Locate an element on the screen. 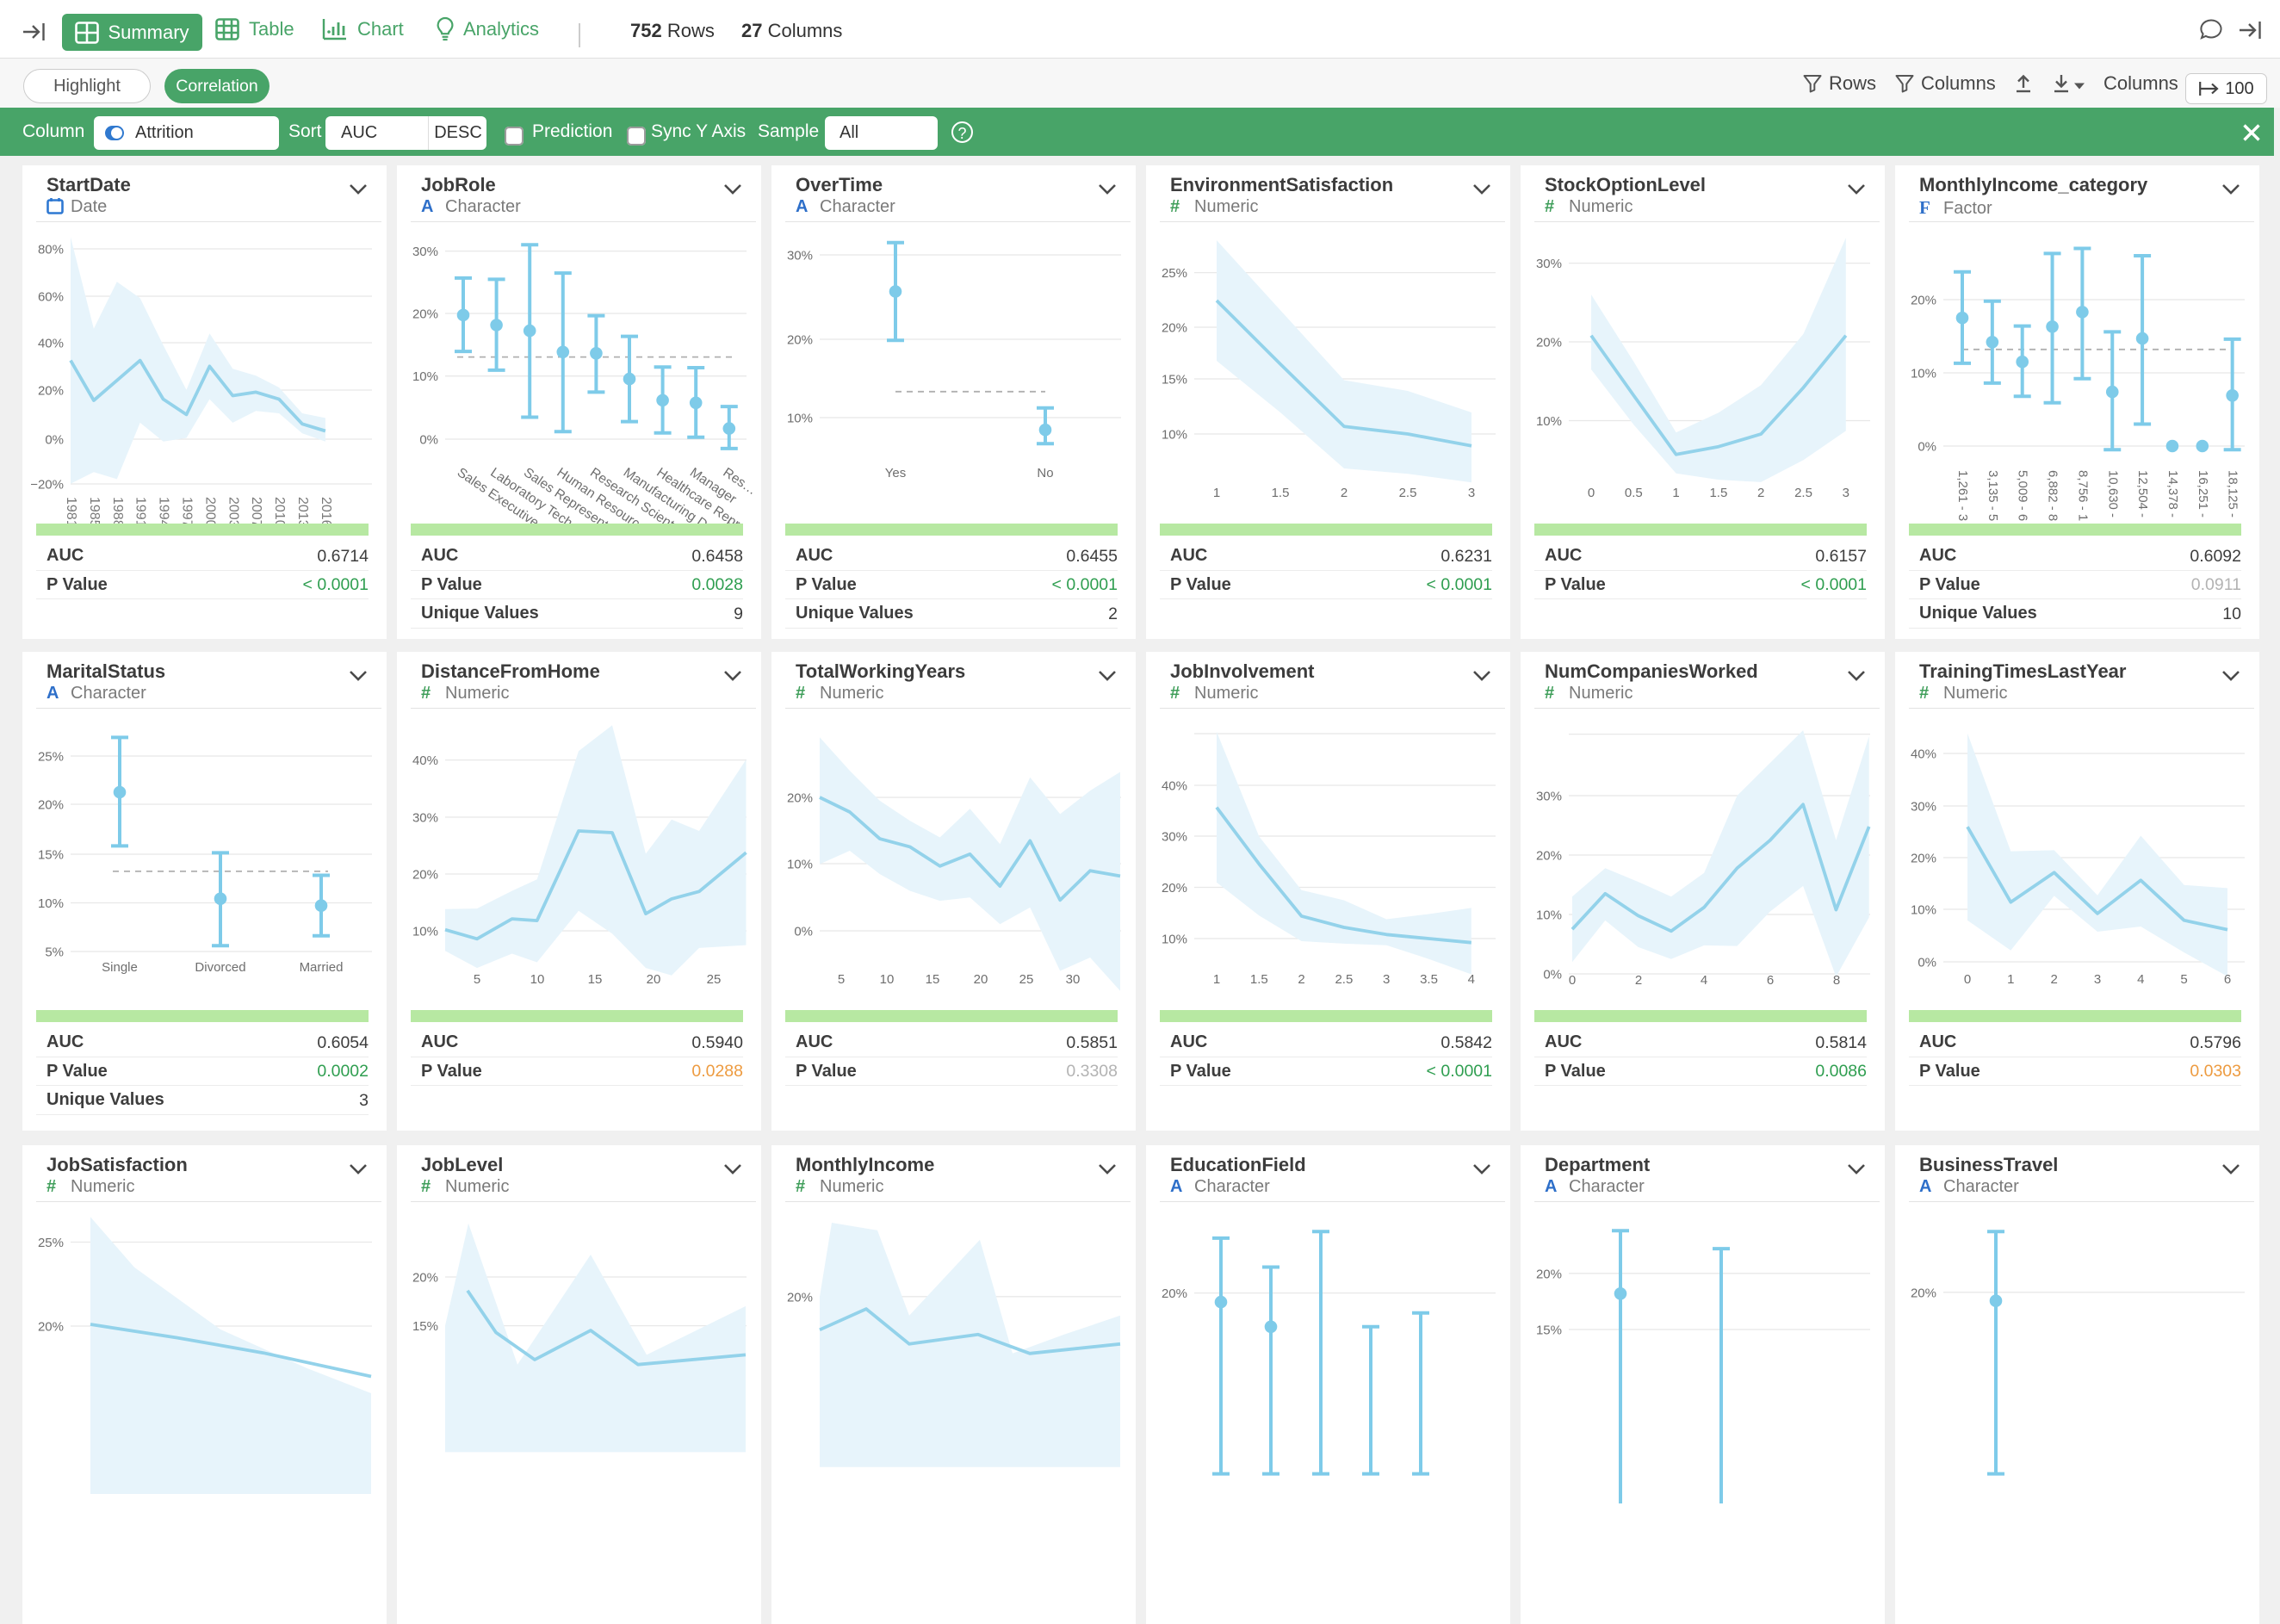 This screenshot has width=2280, height=1624. svg-text: 1,261 - 3 is located at coordinates (1962, 496).